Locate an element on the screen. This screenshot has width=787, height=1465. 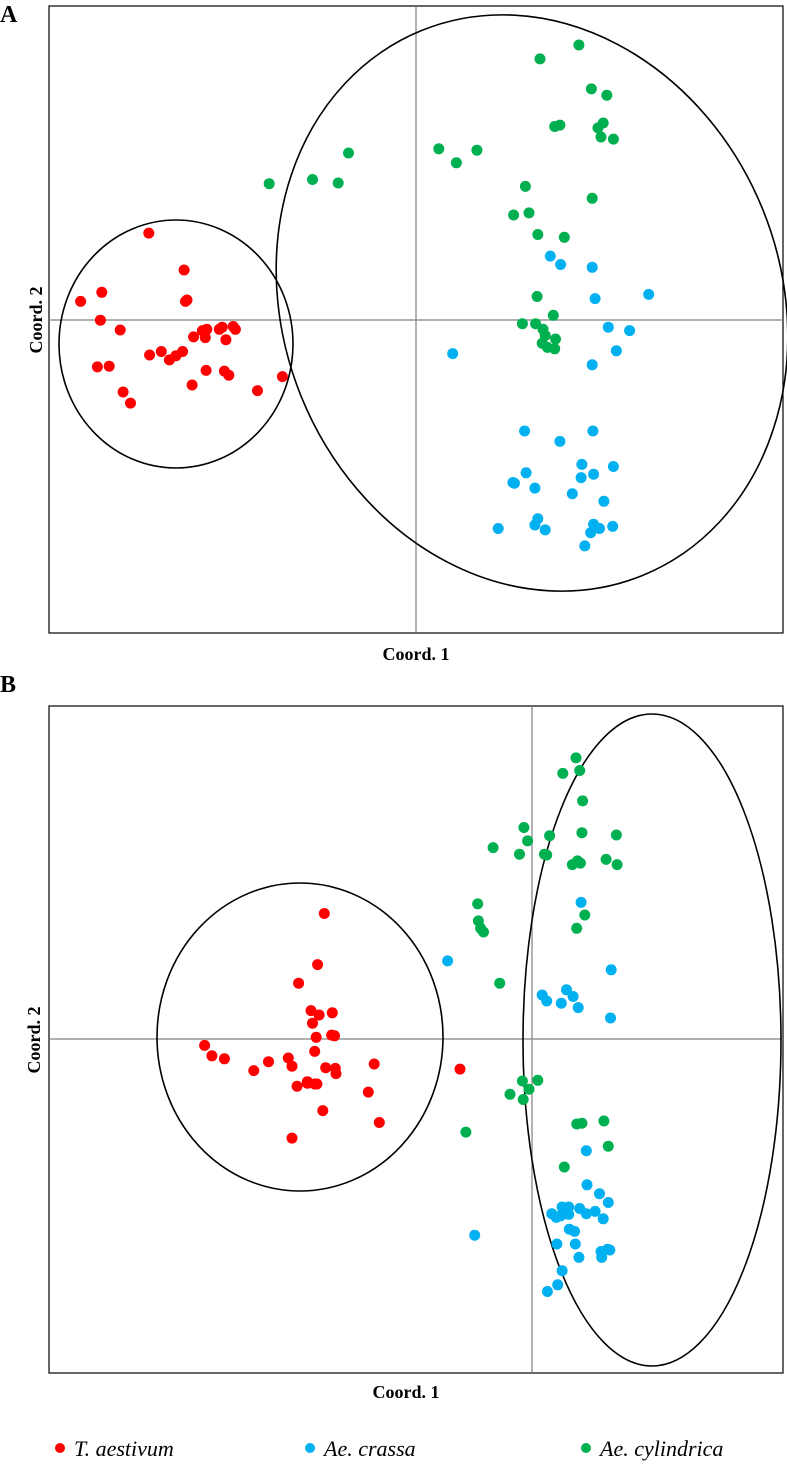
legend-item-ae-crassa: Ae. crassa is located at coordinates (360, 1448).